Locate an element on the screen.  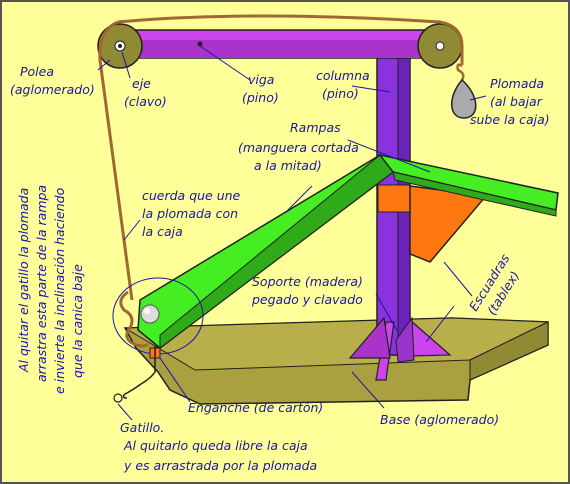
label-soporte-note: pegado y clavado is located at coordinates (307, 299).